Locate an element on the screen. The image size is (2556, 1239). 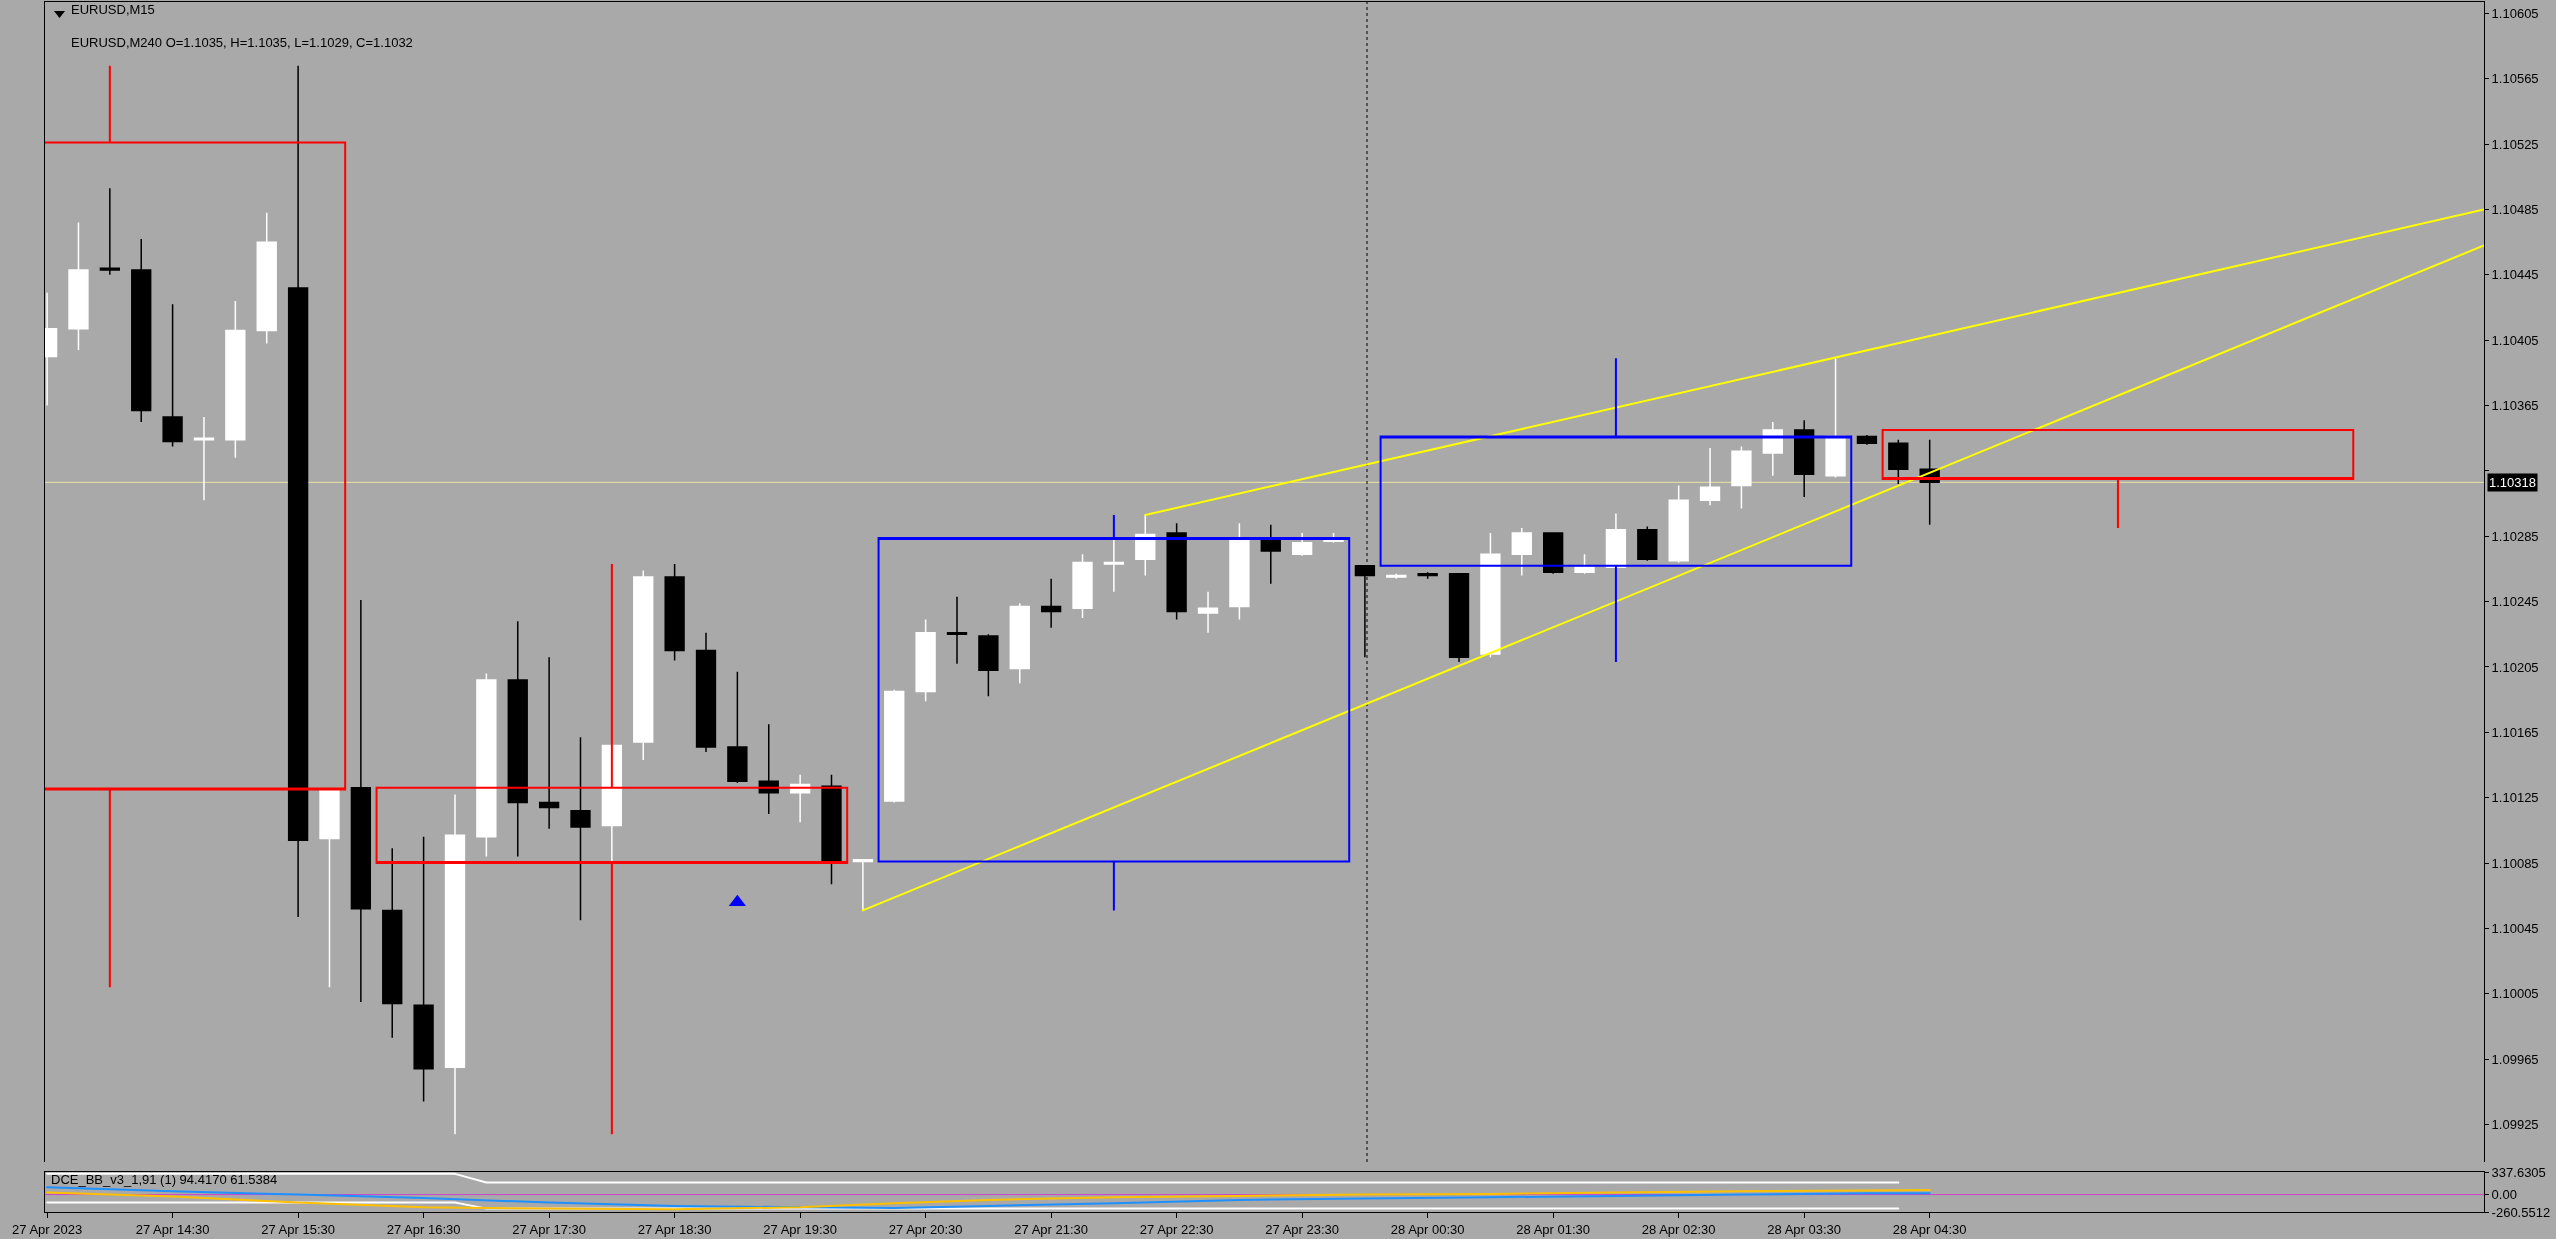
x-tick-label: 28 Apr 00:30 is located at coordinates (1427, 1229).